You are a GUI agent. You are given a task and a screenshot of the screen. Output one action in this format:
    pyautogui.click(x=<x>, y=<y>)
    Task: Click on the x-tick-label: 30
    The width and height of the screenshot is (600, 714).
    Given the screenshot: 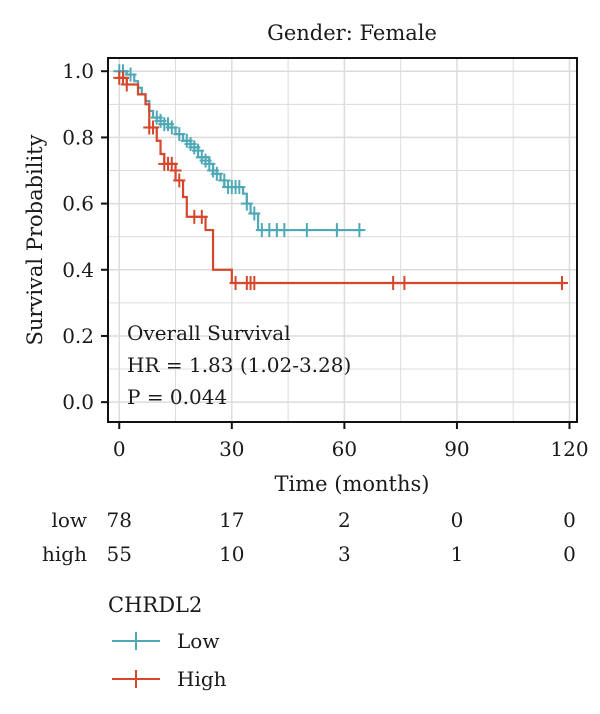 What is the action you would take?
    pyautogui.click(x=231, y=449)
    